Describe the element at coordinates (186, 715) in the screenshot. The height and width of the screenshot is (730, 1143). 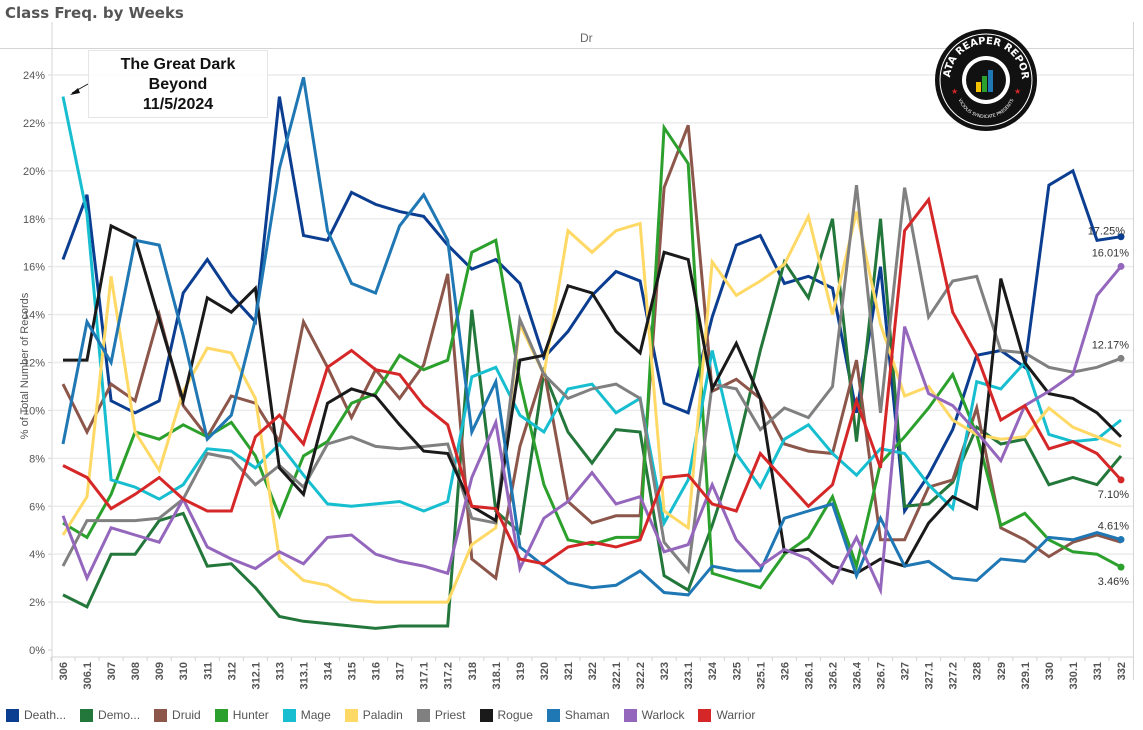
I see `legend-label: Druid` at that location.